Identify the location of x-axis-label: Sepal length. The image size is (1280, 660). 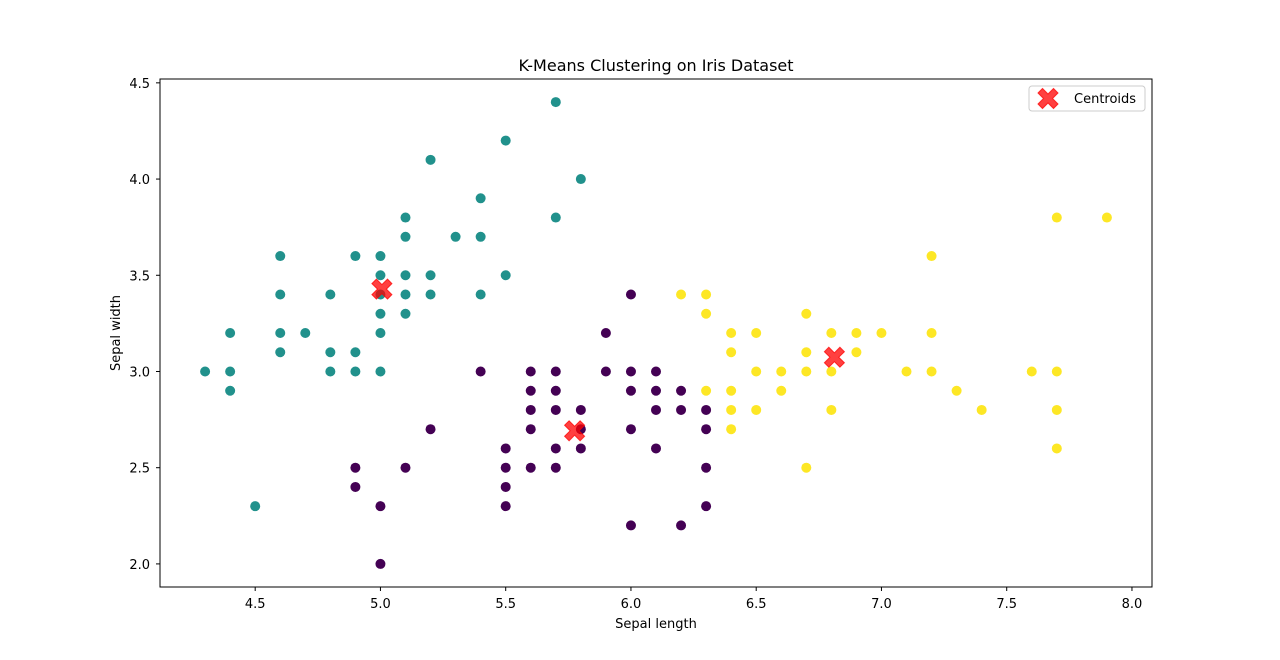
(656, 624).